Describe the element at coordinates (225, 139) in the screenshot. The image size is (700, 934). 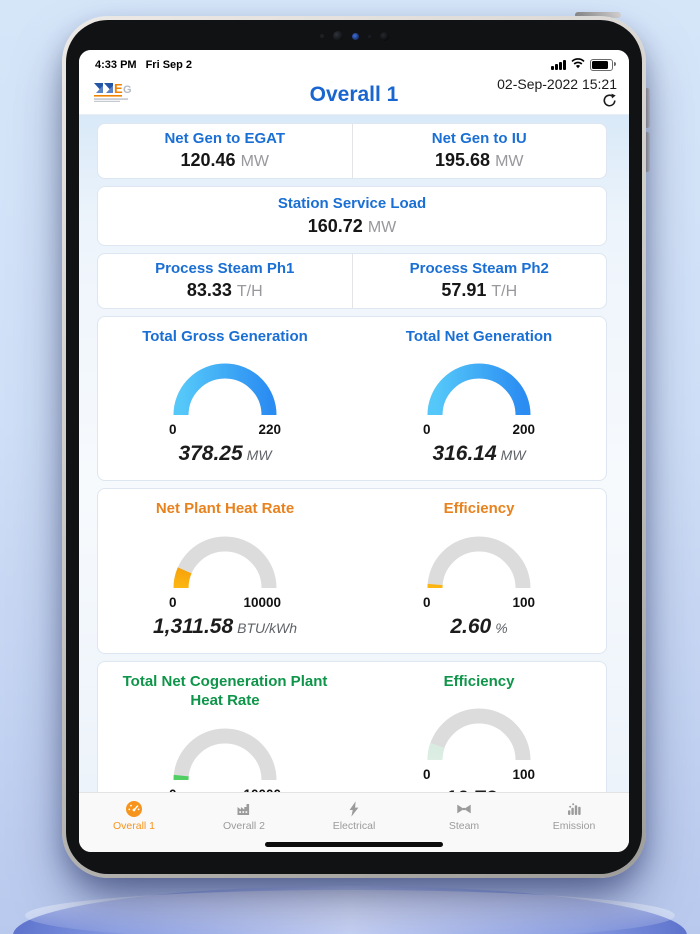
I see `stat-label: Net Gen to EGAT` at that location.